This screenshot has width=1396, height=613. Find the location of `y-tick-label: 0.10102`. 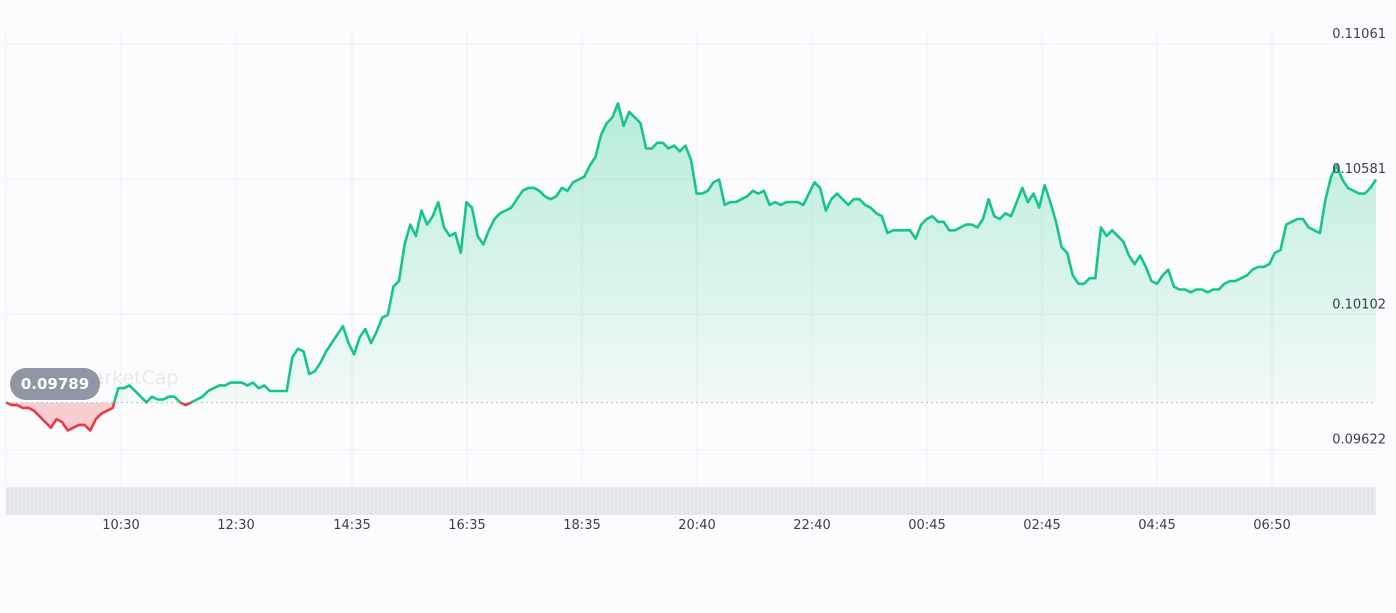

y-tick-label: 0.10102 is located at coordinates (1359, 304).